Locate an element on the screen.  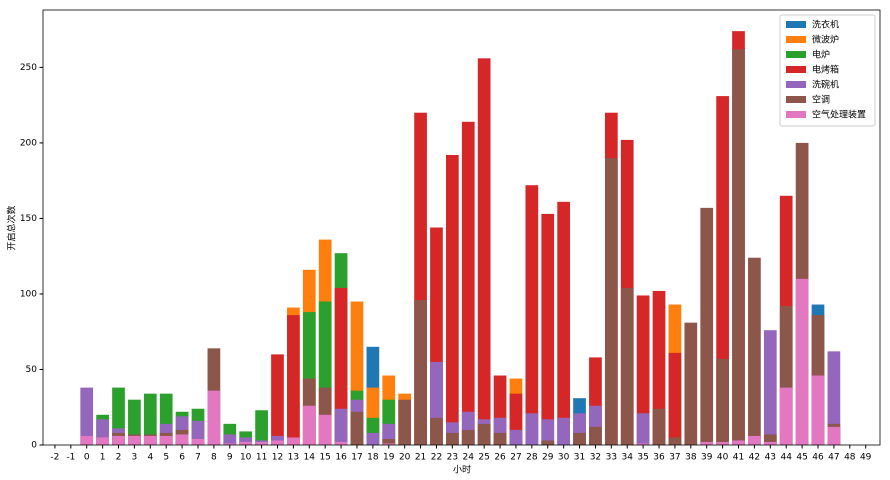
x-tick-label: 26 is located at coordinates (500, 458).